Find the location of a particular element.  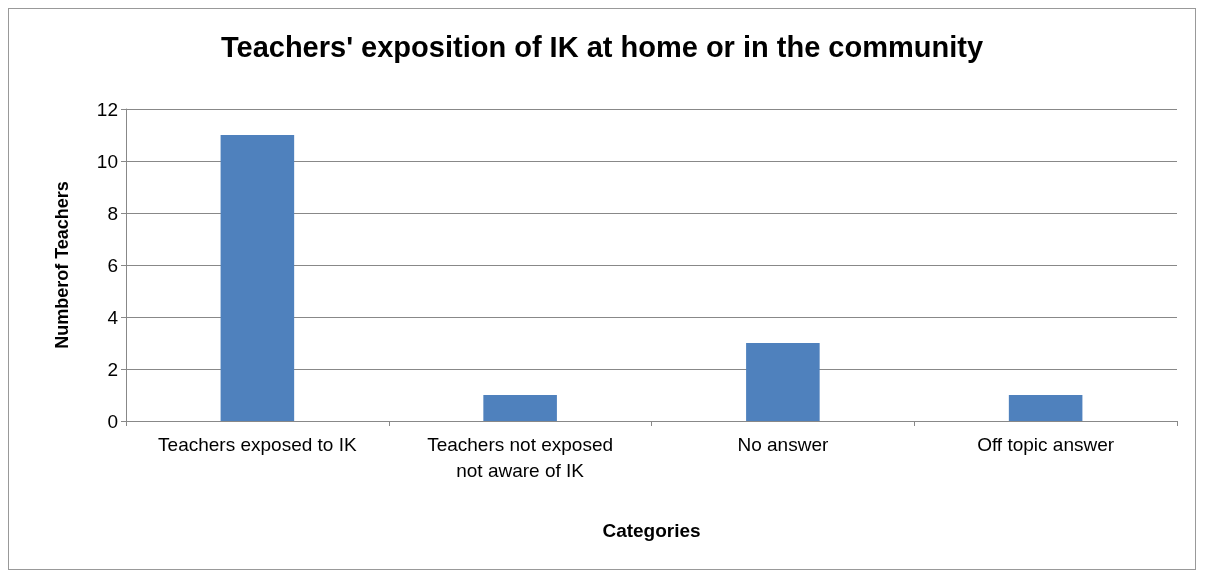

y-tick-label: 6 is located at coordinates (112, 265).